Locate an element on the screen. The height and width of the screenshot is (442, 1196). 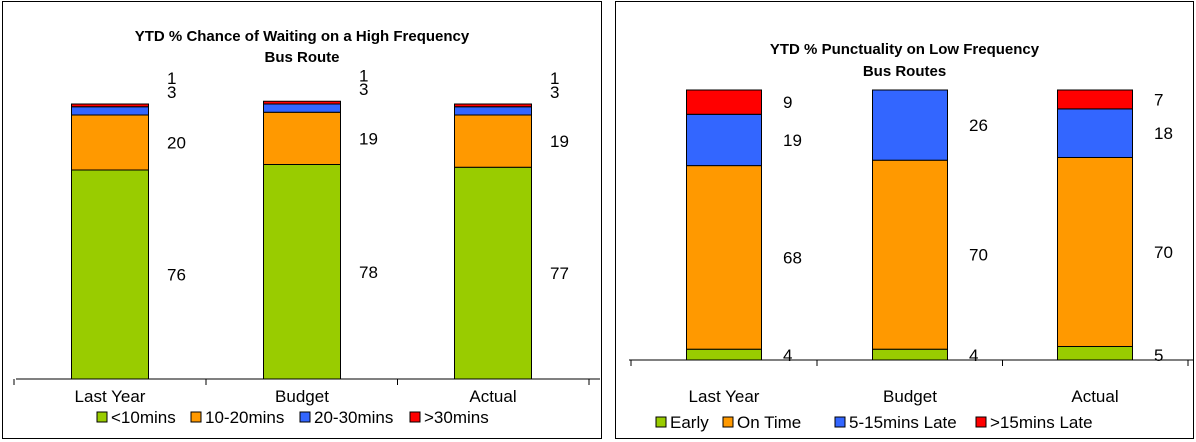
lf-data-label-budget-on-time: 70 is located at coordinates (978, 255).